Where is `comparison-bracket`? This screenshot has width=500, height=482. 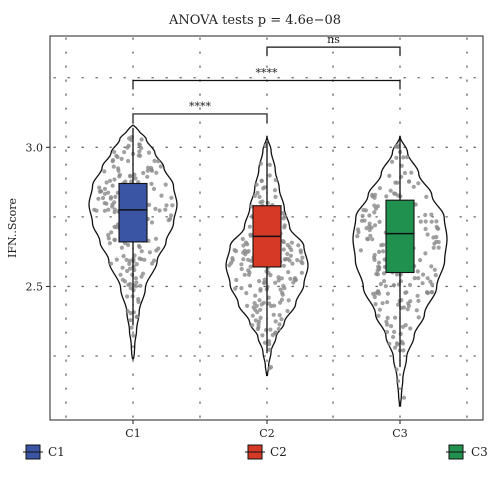
comparison-bracket is located at coordinates (266, 84).